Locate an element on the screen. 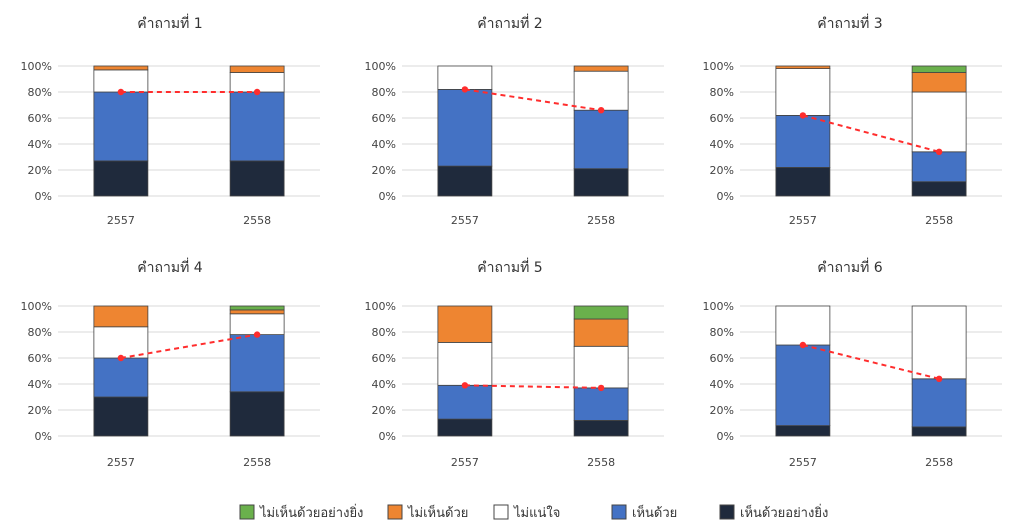  chart-panel-2: คำถามที่ 2 0% 20% 40% 60% 80% 100% 2557 2558 is located at coordinates (514, 120).